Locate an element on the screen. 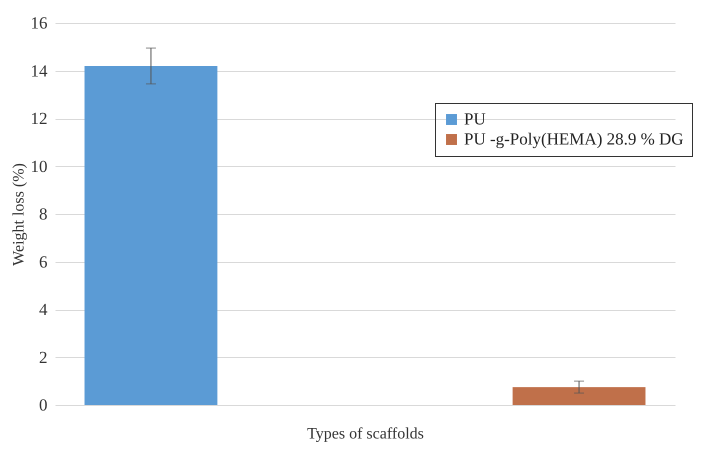 This screenshot has height=450, width=702. y-tick-label: 16 is located at coordinates (39, 23).